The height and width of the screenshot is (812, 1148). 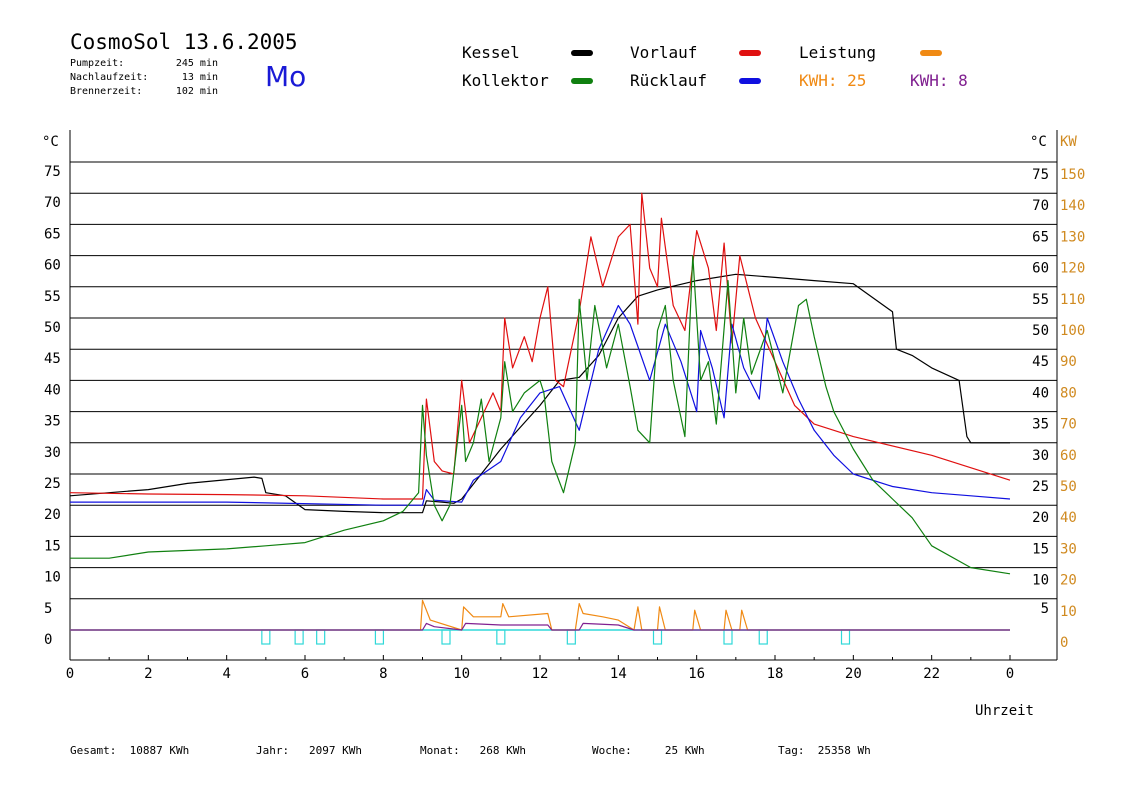 I want to click on y-tick-label-right-power: 70, so click(x=1068, y=425).